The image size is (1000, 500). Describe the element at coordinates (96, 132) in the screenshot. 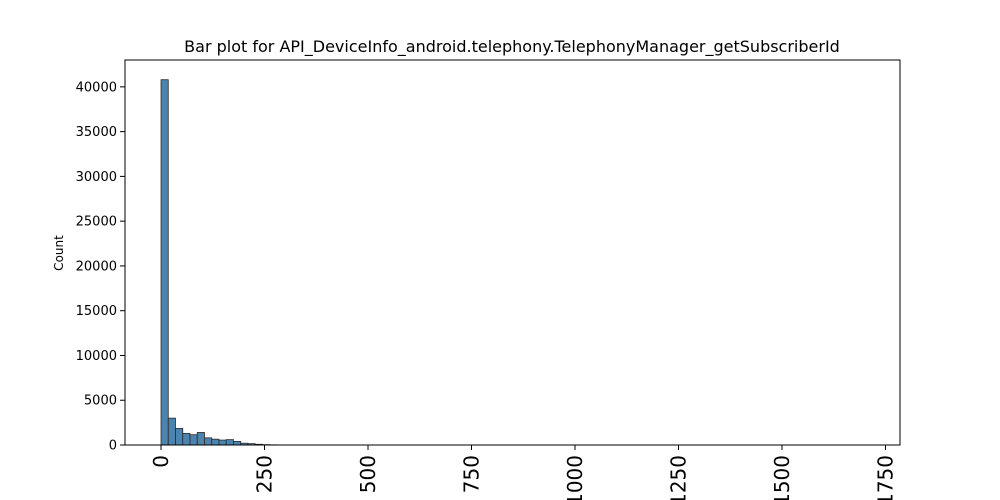

I see `y-tick-label: 35000` at that location.